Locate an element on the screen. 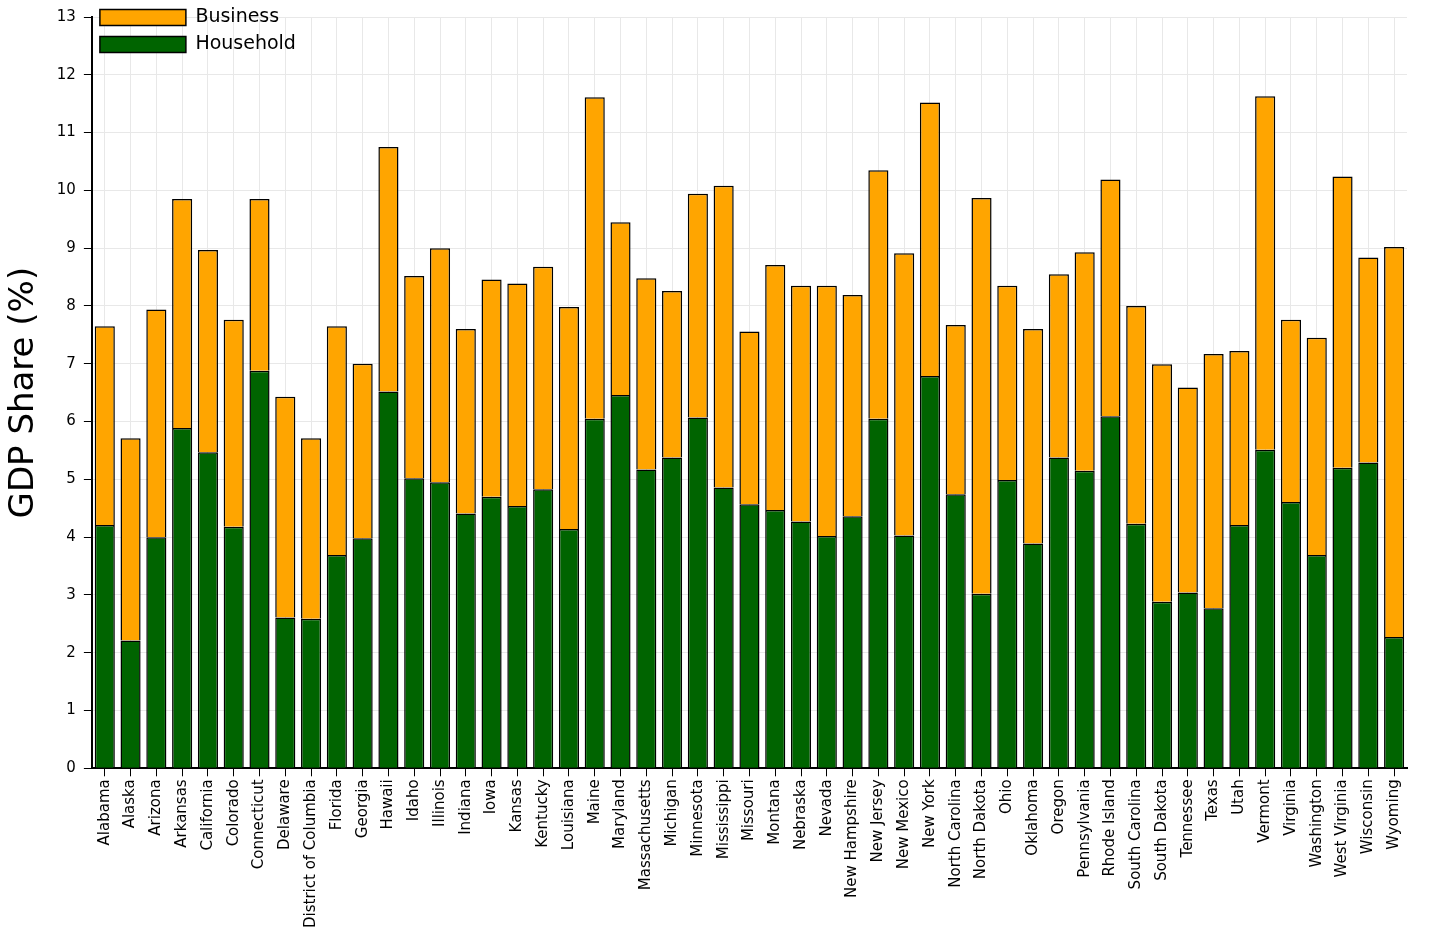  x-tick-label: Kansas is located at coordinates (516, 806).